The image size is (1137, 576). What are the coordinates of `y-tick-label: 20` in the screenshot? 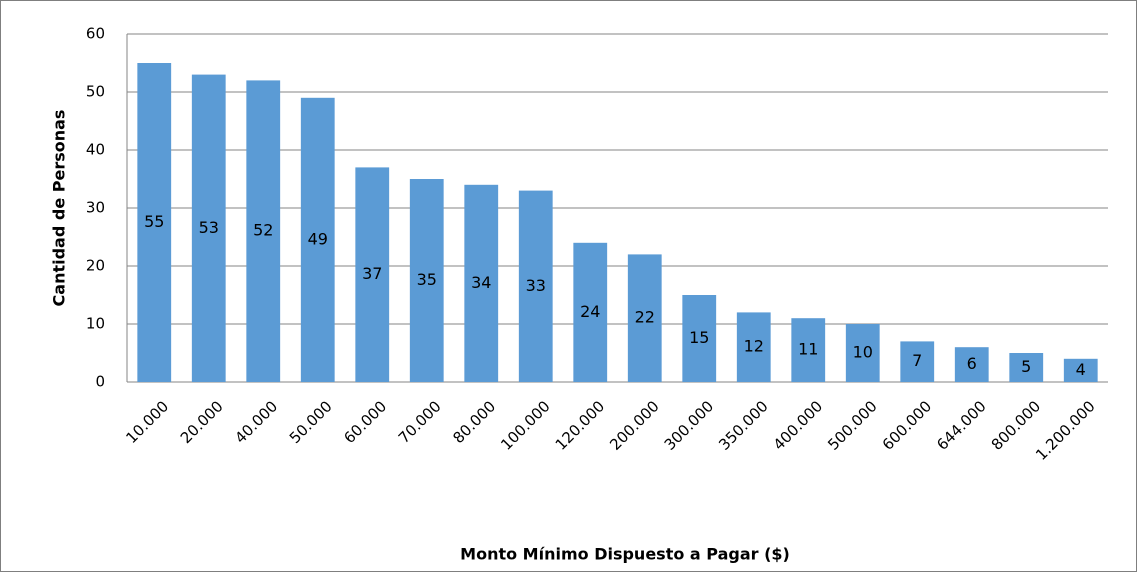 It's located at (95, 266).